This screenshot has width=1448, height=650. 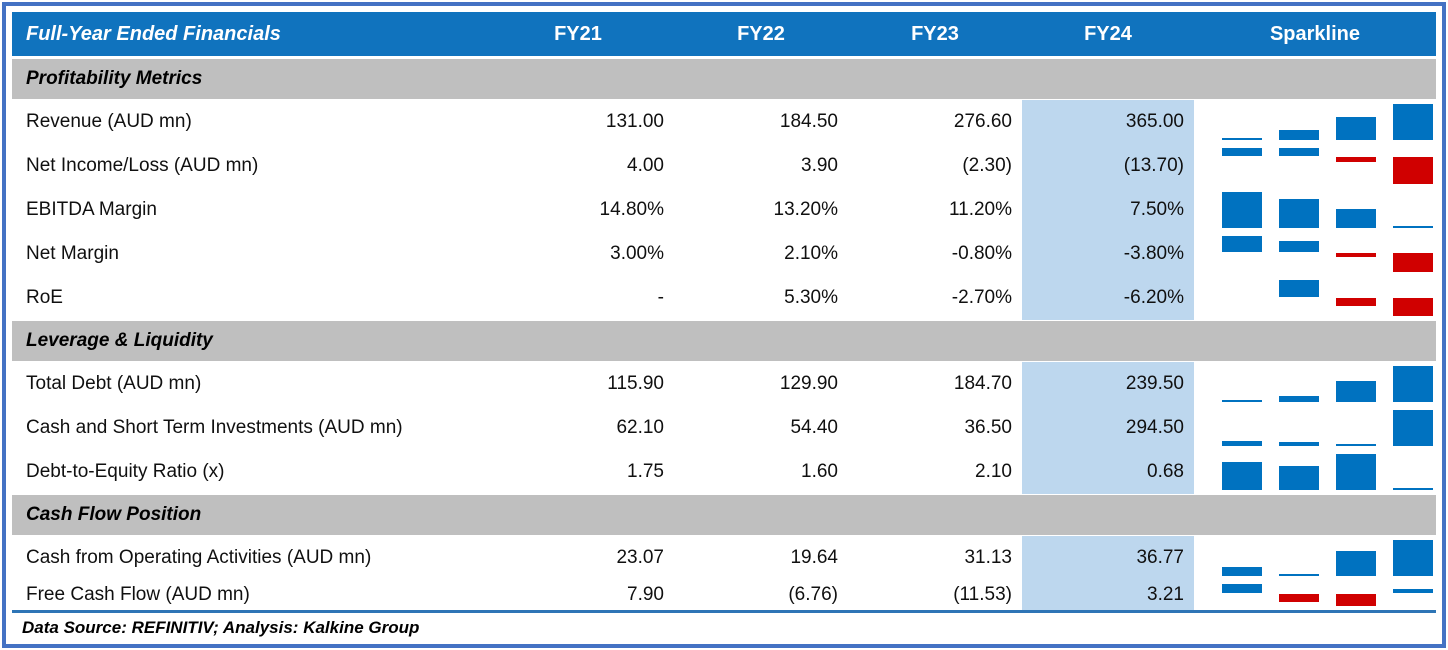 What do you see at coordinates (982, 383) in the screenshot?
I see `value-cell-fy23: 184.70` at bounding box center [982, 383].